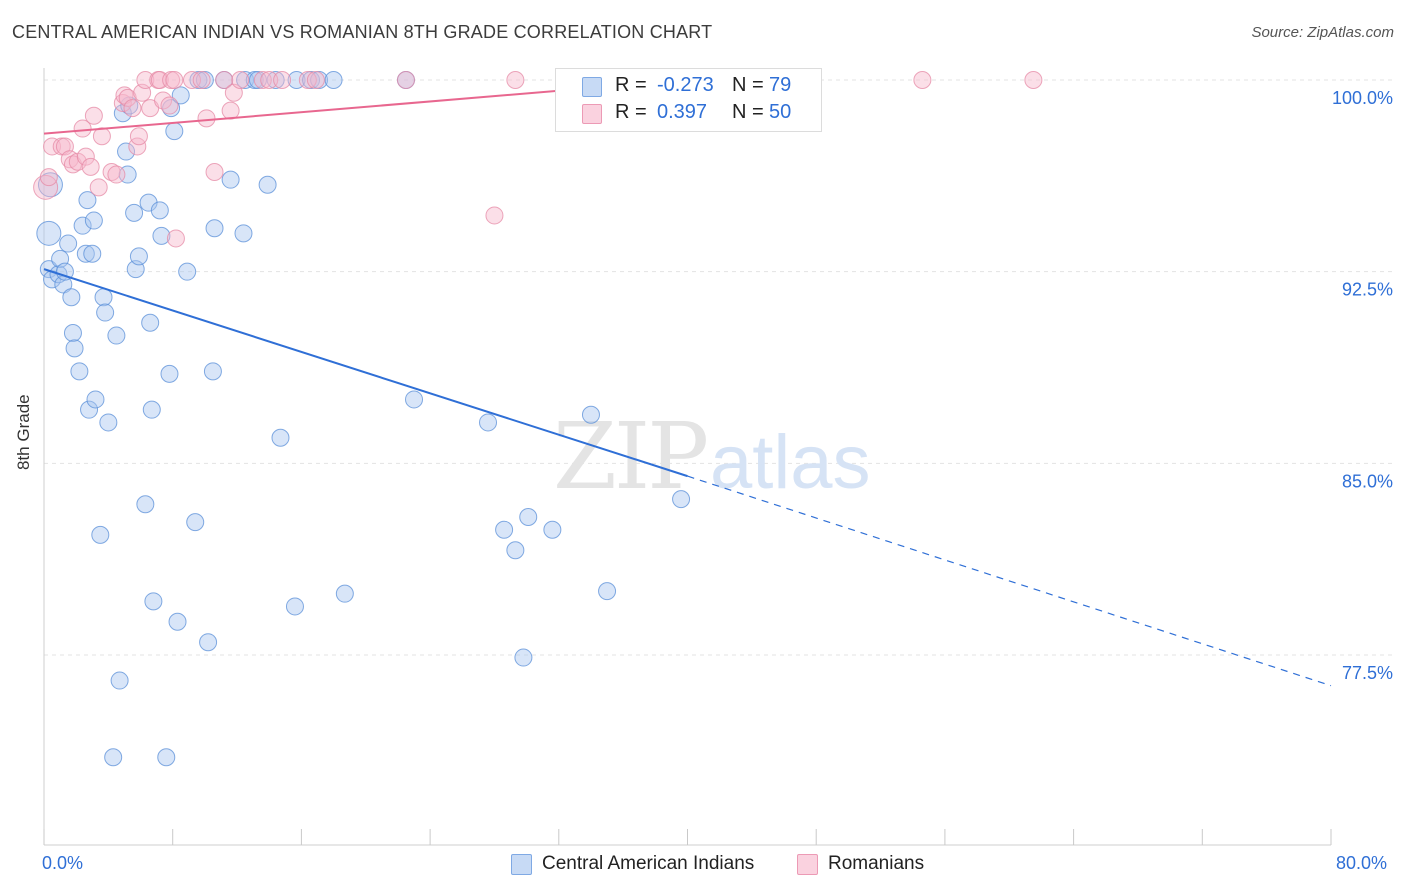 This screenshot has width=1406, height=892. What do you see at coordinates (1362, 98) in the screenshot?
I see `y-tick-label: 100.0%` at bounding box center [1362, 98].